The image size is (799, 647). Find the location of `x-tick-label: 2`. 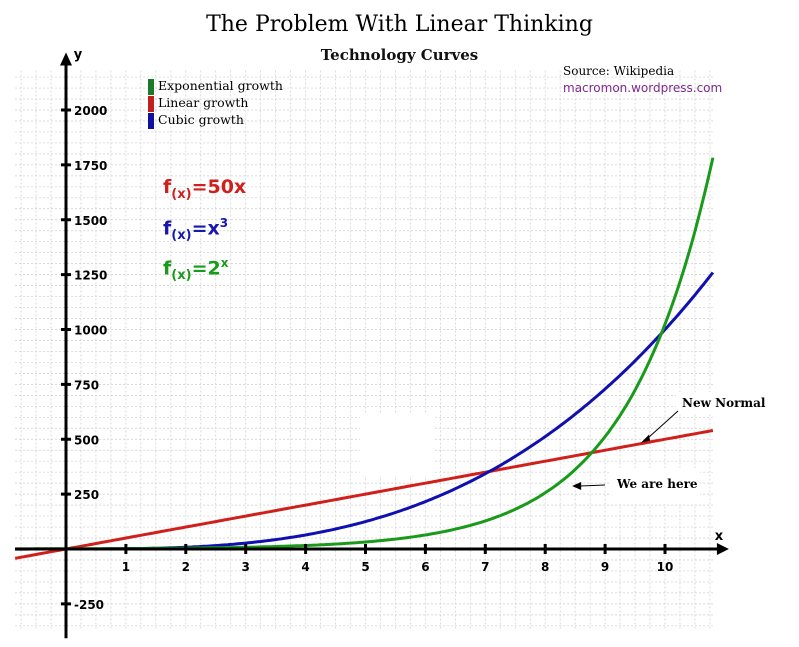

x-tick-label: 2 is located at coordinates (186, 567).